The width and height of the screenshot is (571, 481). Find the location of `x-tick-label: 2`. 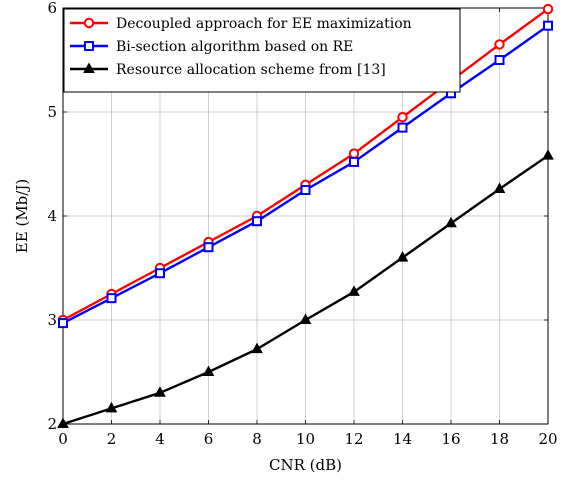

x-tick-label: 2 is located at coordinates (112, 439).